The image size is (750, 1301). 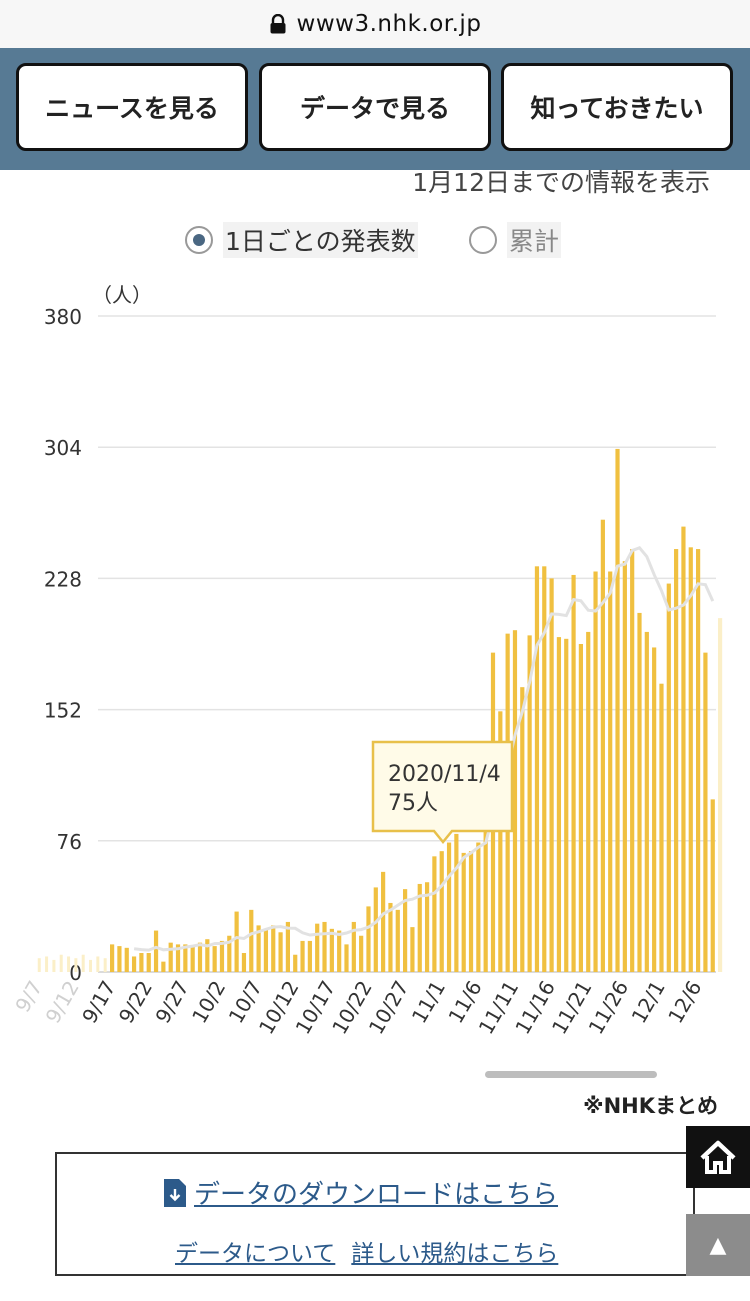 I want to click on scroll-top-button: ▲, so click(x=718, y=1245).